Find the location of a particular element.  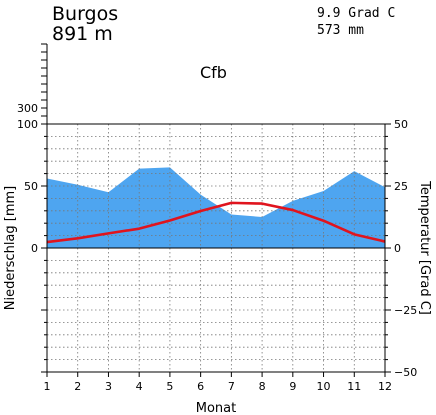

right-axis-label: Temperatur [Grad C] is located at coordinates (424, 247).